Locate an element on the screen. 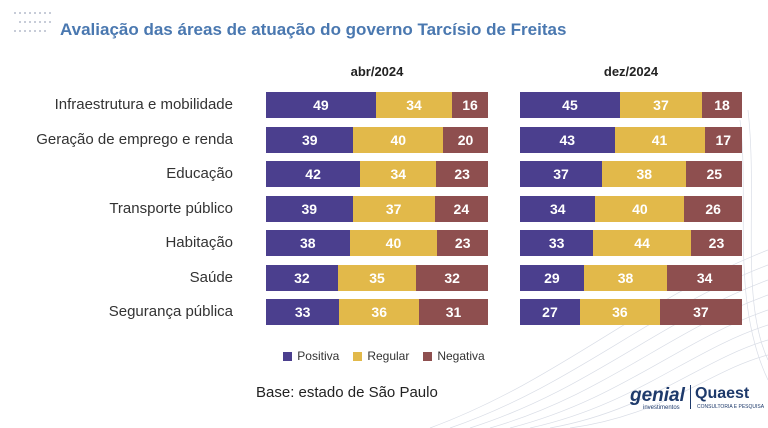 This screenshot has height=428, width=768. data-label: 24 is located at coordinates (461, 208).